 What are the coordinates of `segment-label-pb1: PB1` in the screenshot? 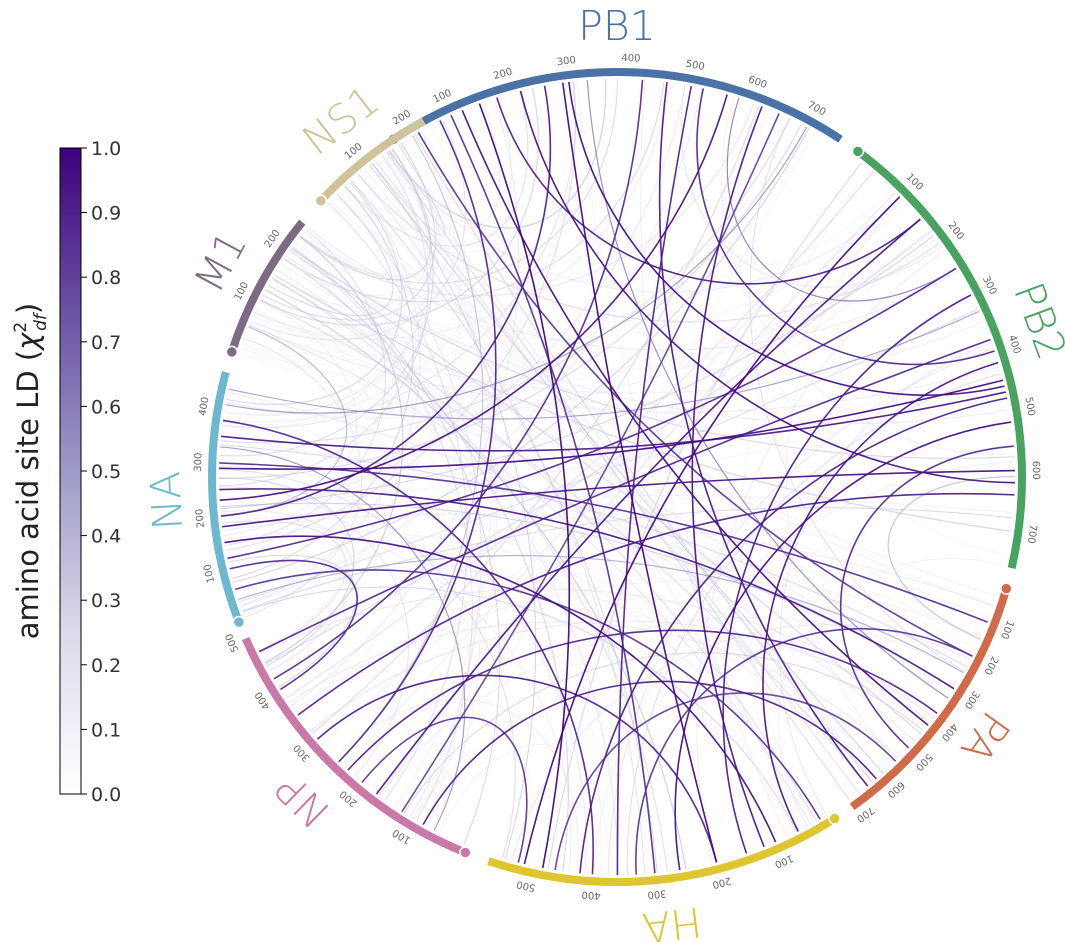 It's located at (617, 26).